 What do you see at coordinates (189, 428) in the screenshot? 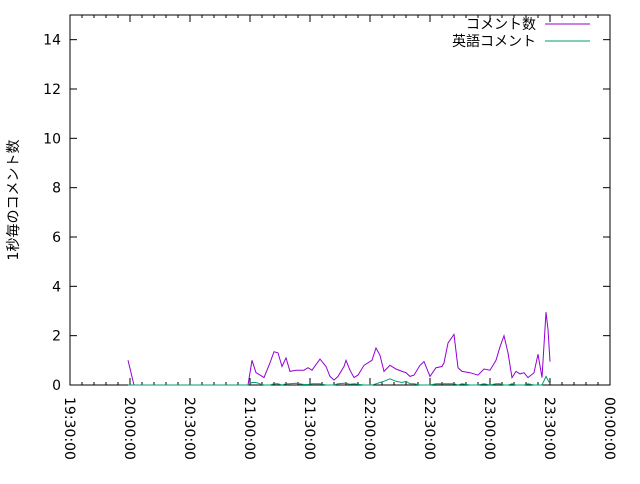
I see `x-tick-label: 20:30:00` at bounding box center [189, 428].